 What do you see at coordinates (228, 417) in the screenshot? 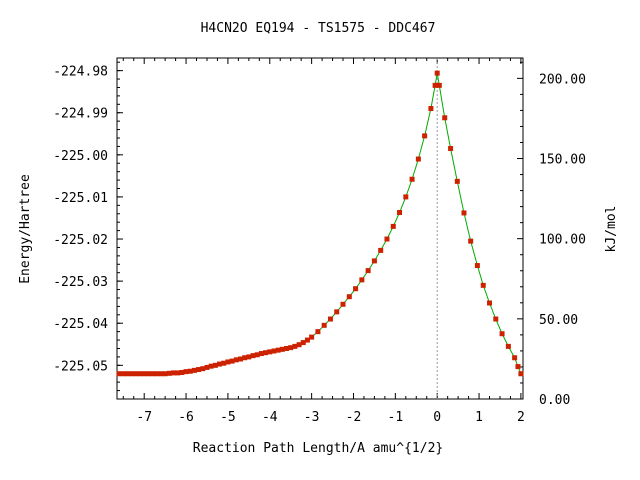
I see `x-tick-label: -5` at bounding box center [228, 417].